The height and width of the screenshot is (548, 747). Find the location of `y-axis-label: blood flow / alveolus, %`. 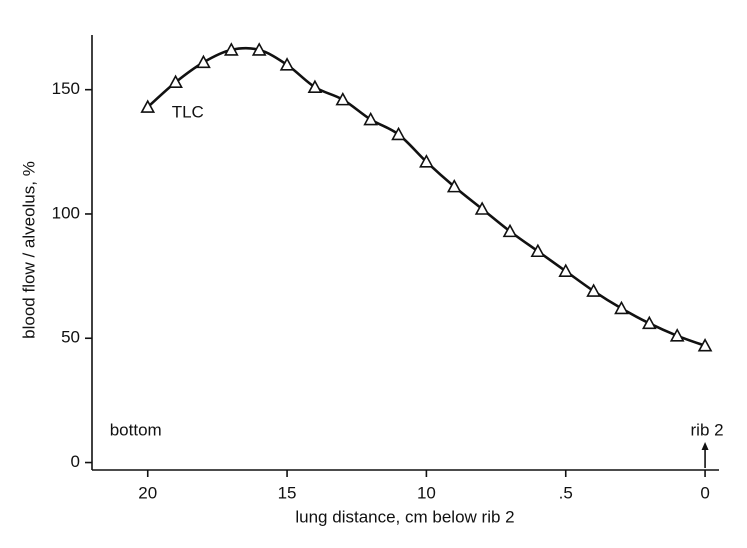

y-axis-label: blood flow / alveolus, % is located at coordinates (28, 250).